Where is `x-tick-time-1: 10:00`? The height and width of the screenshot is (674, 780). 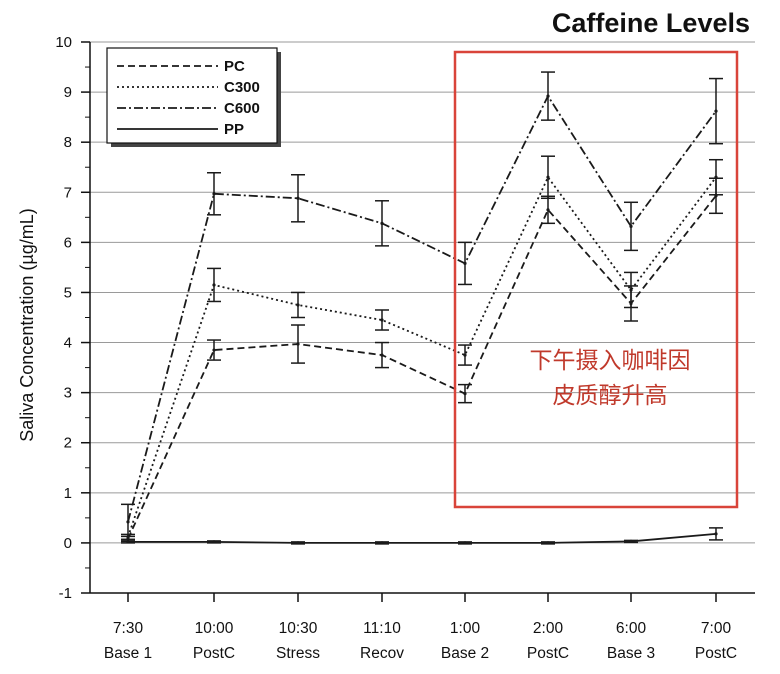
x-tick-time-1: 10:00 is located at coordinates (214, 628).